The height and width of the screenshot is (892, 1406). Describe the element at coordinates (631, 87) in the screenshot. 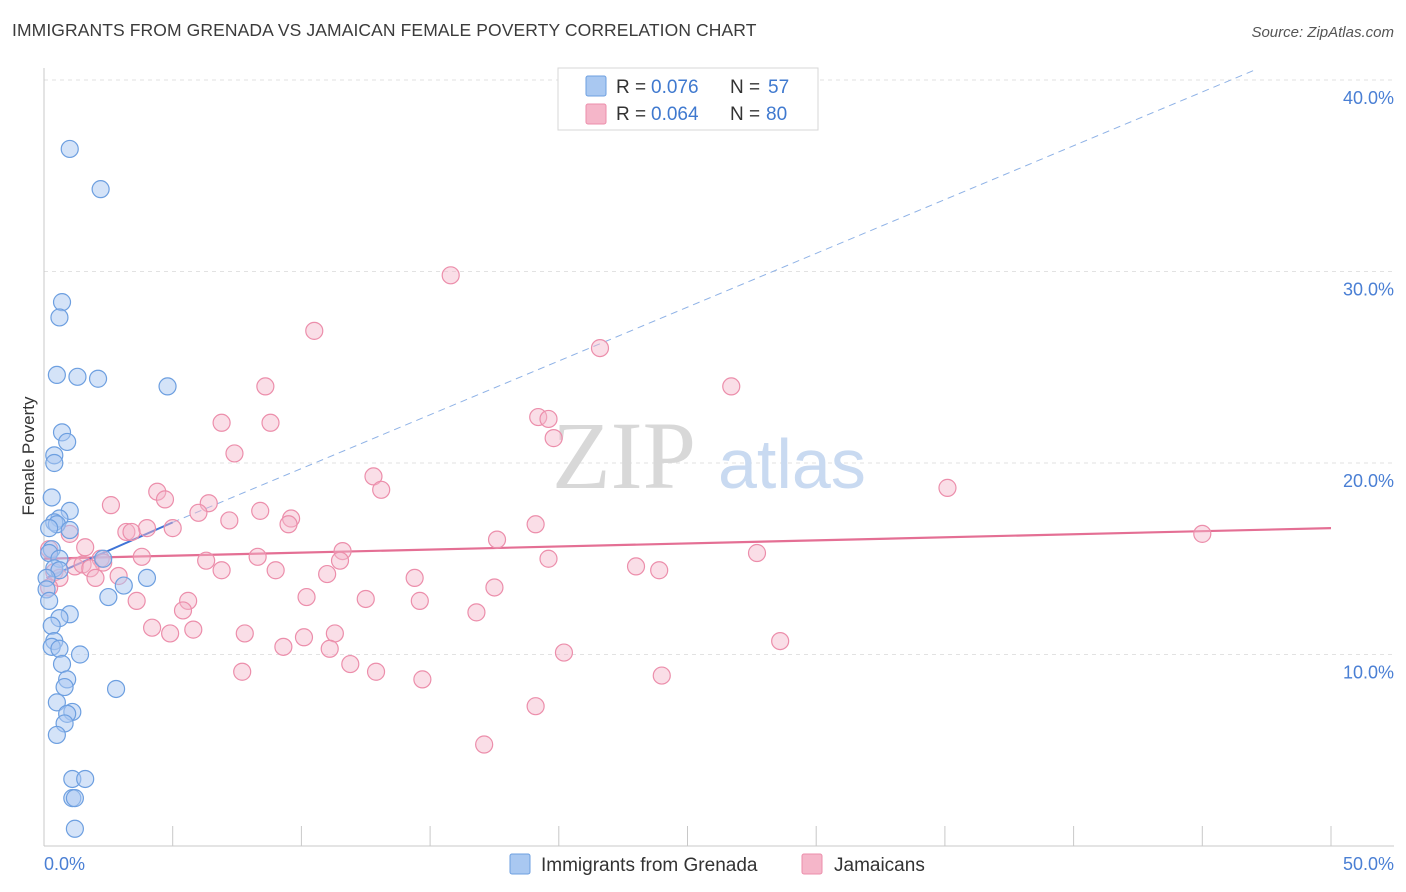

I see `legend-r-label-grenada: R =` at that location.